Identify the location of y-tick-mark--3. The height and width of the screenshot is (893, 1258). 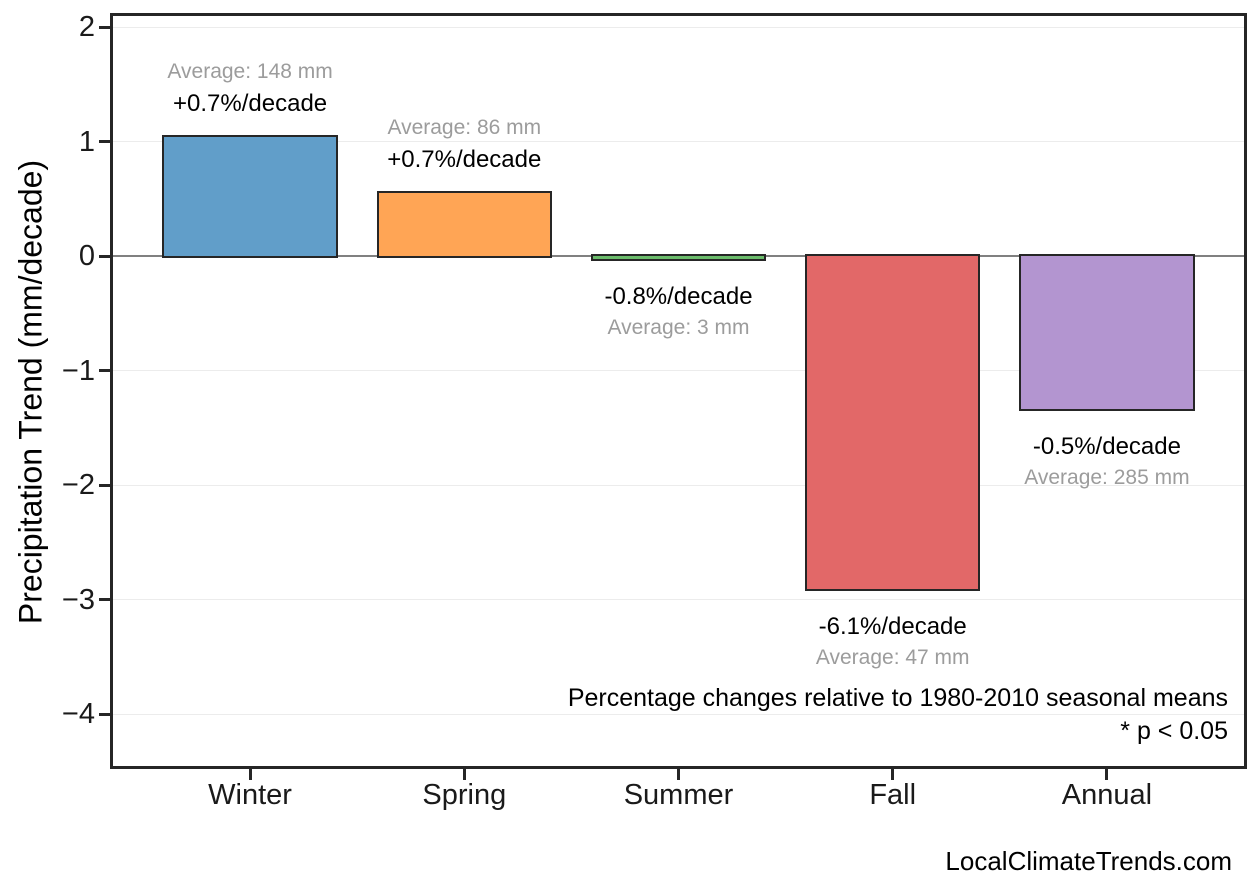
(104, 600).